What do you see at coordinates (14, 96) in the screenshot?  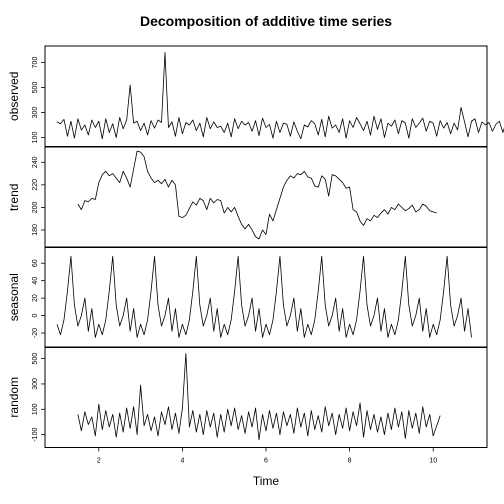 I see `y-axis-label-observed: observed` at bounding box center [14, 96].